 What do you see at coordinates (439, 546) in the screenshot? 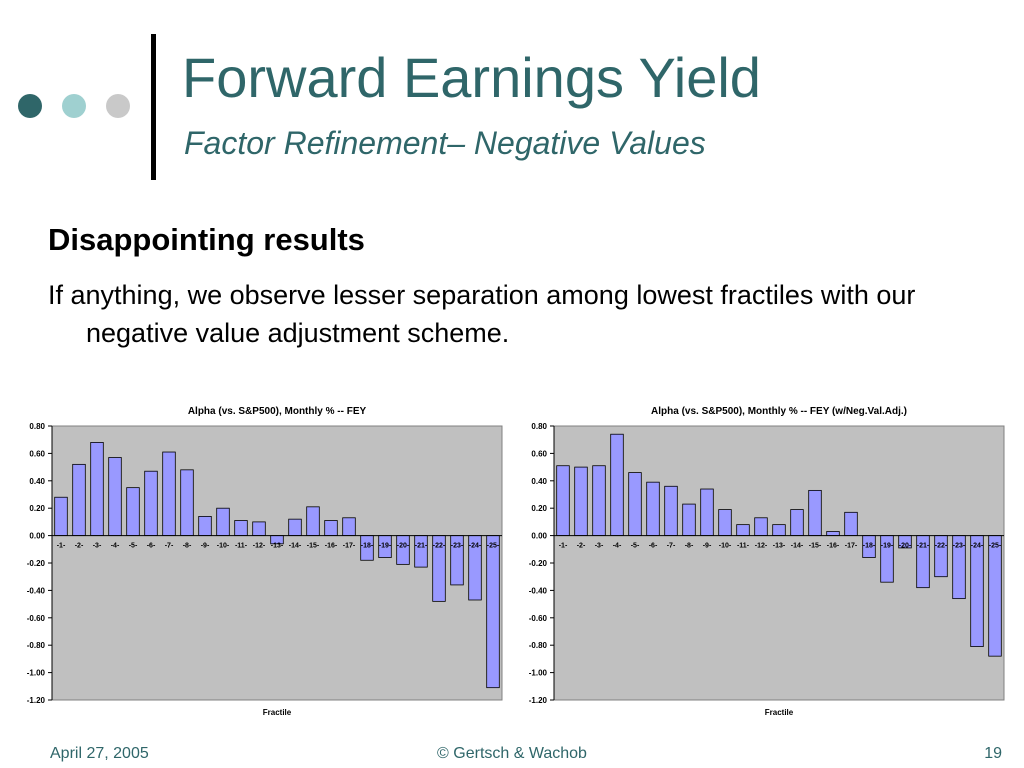
I see `x-tick-label: -22-` at bounding box center [439, 546].